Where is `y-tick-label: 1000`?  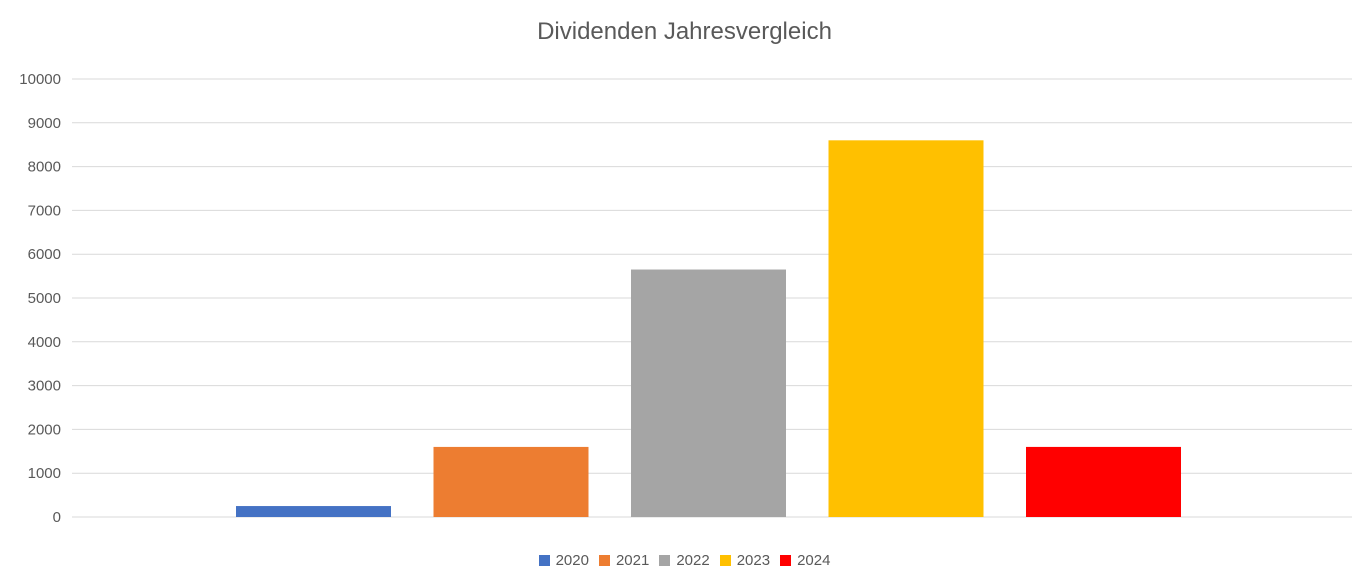 y-tick-label: 1000 is located at coordinates (44, 473).